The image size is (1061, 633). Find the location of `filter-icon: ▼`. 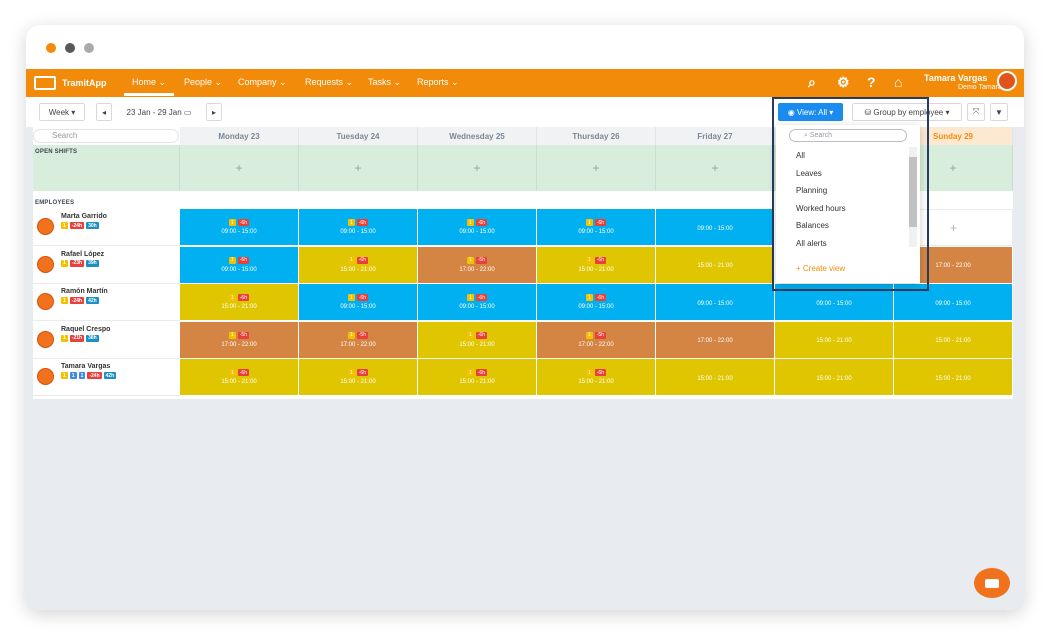

filter-icon: ▼ is located at coordinates (999, 112).